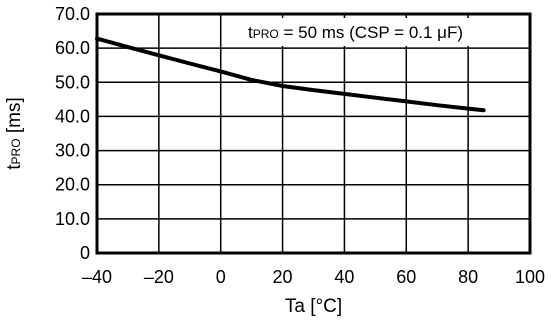  What do you see at coordinates (72, 219) in the screenshot?
I see `y-tick-label: 10.0` at bounding box center [72, 219].